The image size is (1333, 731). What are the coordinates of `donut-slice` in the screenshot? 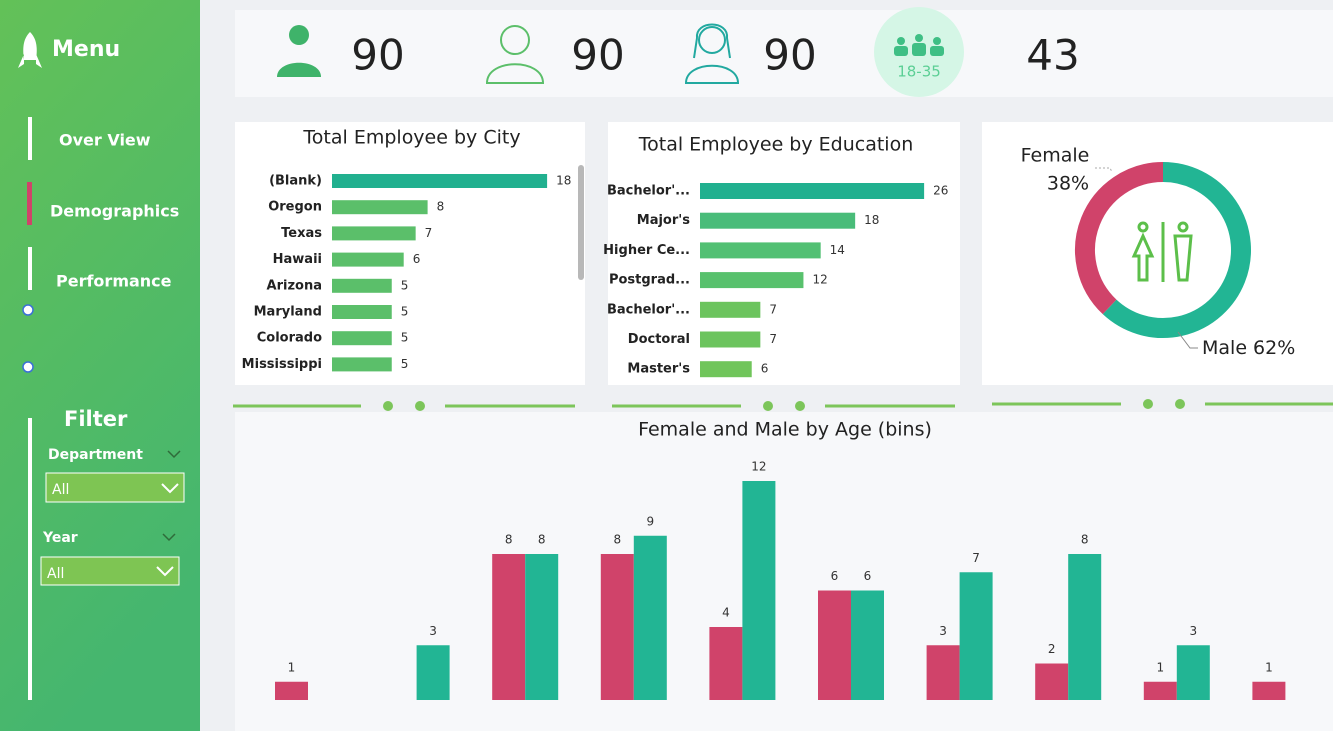 It's located at (1176, 250).